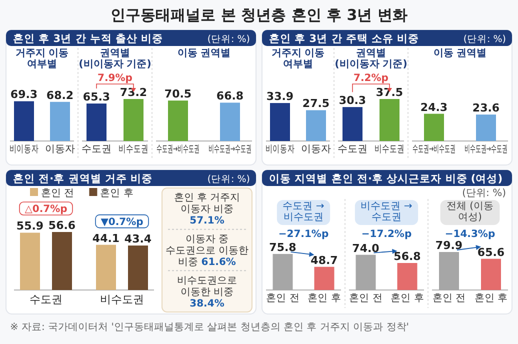  What do you see at coordinates (57, 193) in the screenshot?
I see `legend-label: 혼인 전` at bounding box center [57, 193].